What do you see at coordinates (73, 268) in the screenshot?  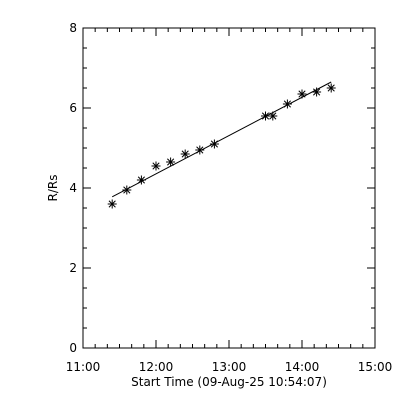 I see `y-tick-label: 2` at bounding box center [73, 268].